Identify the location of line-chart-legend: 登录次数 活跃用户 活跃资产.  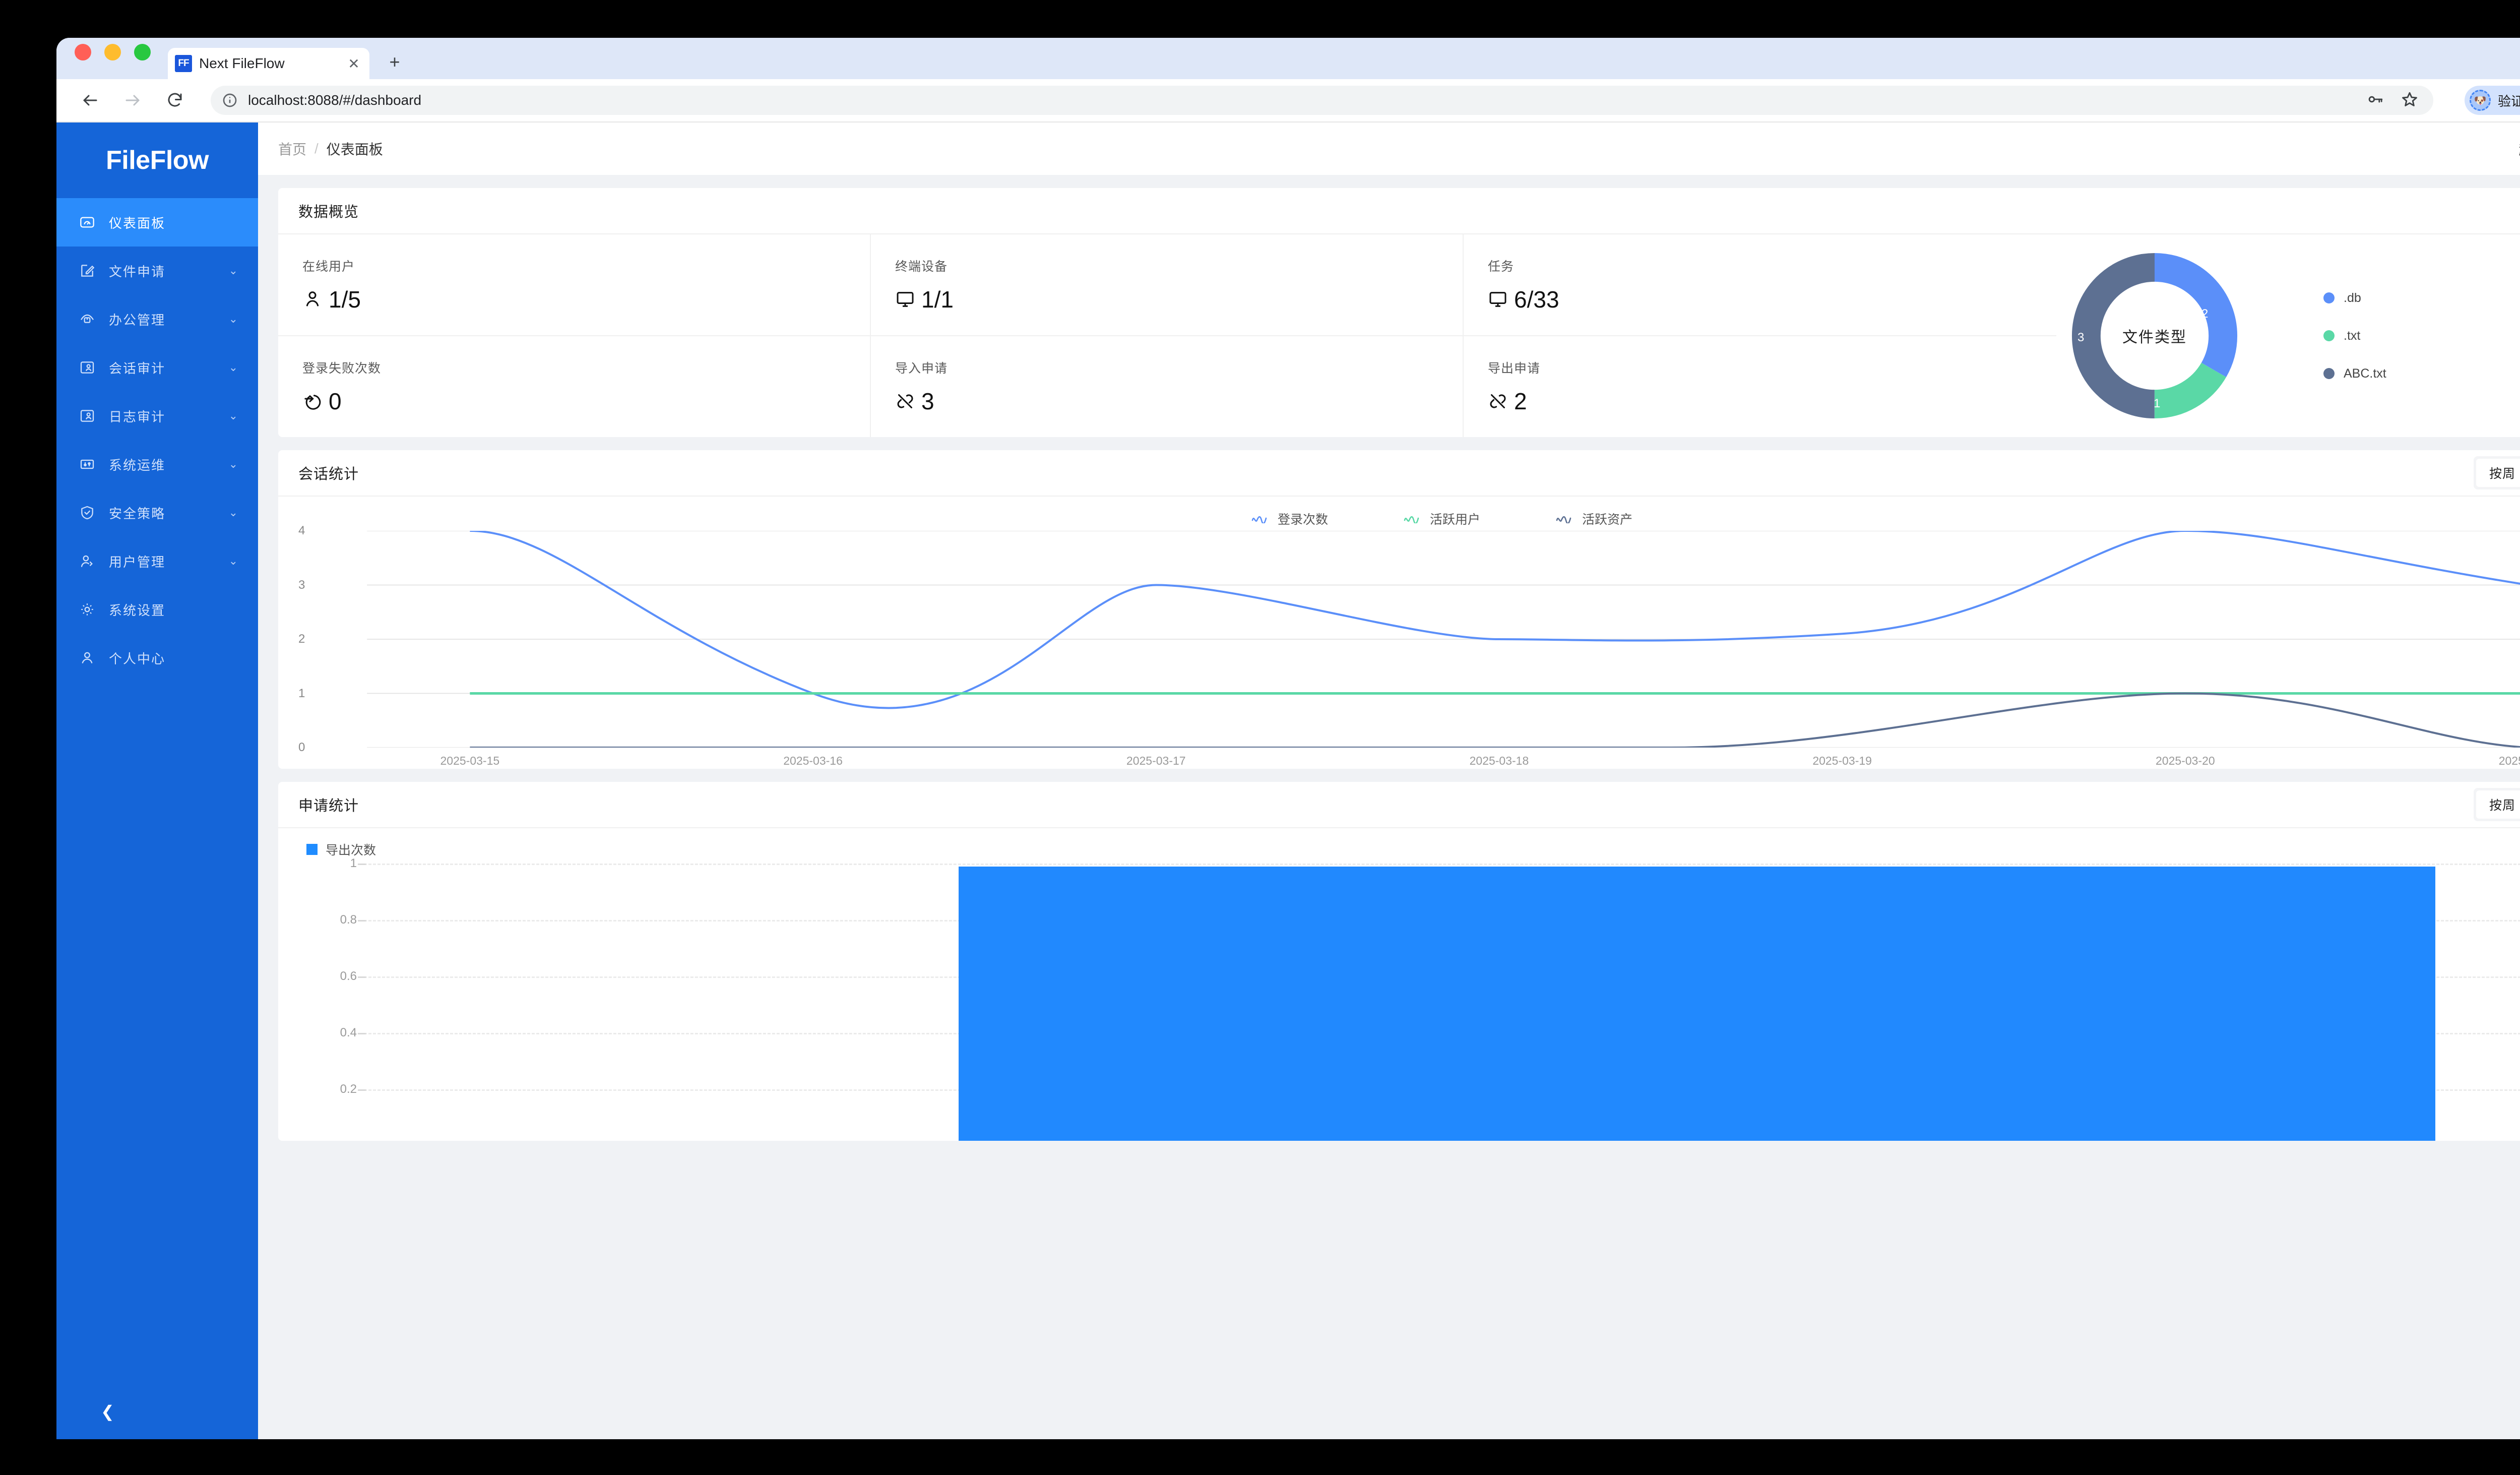
(1399, 512).